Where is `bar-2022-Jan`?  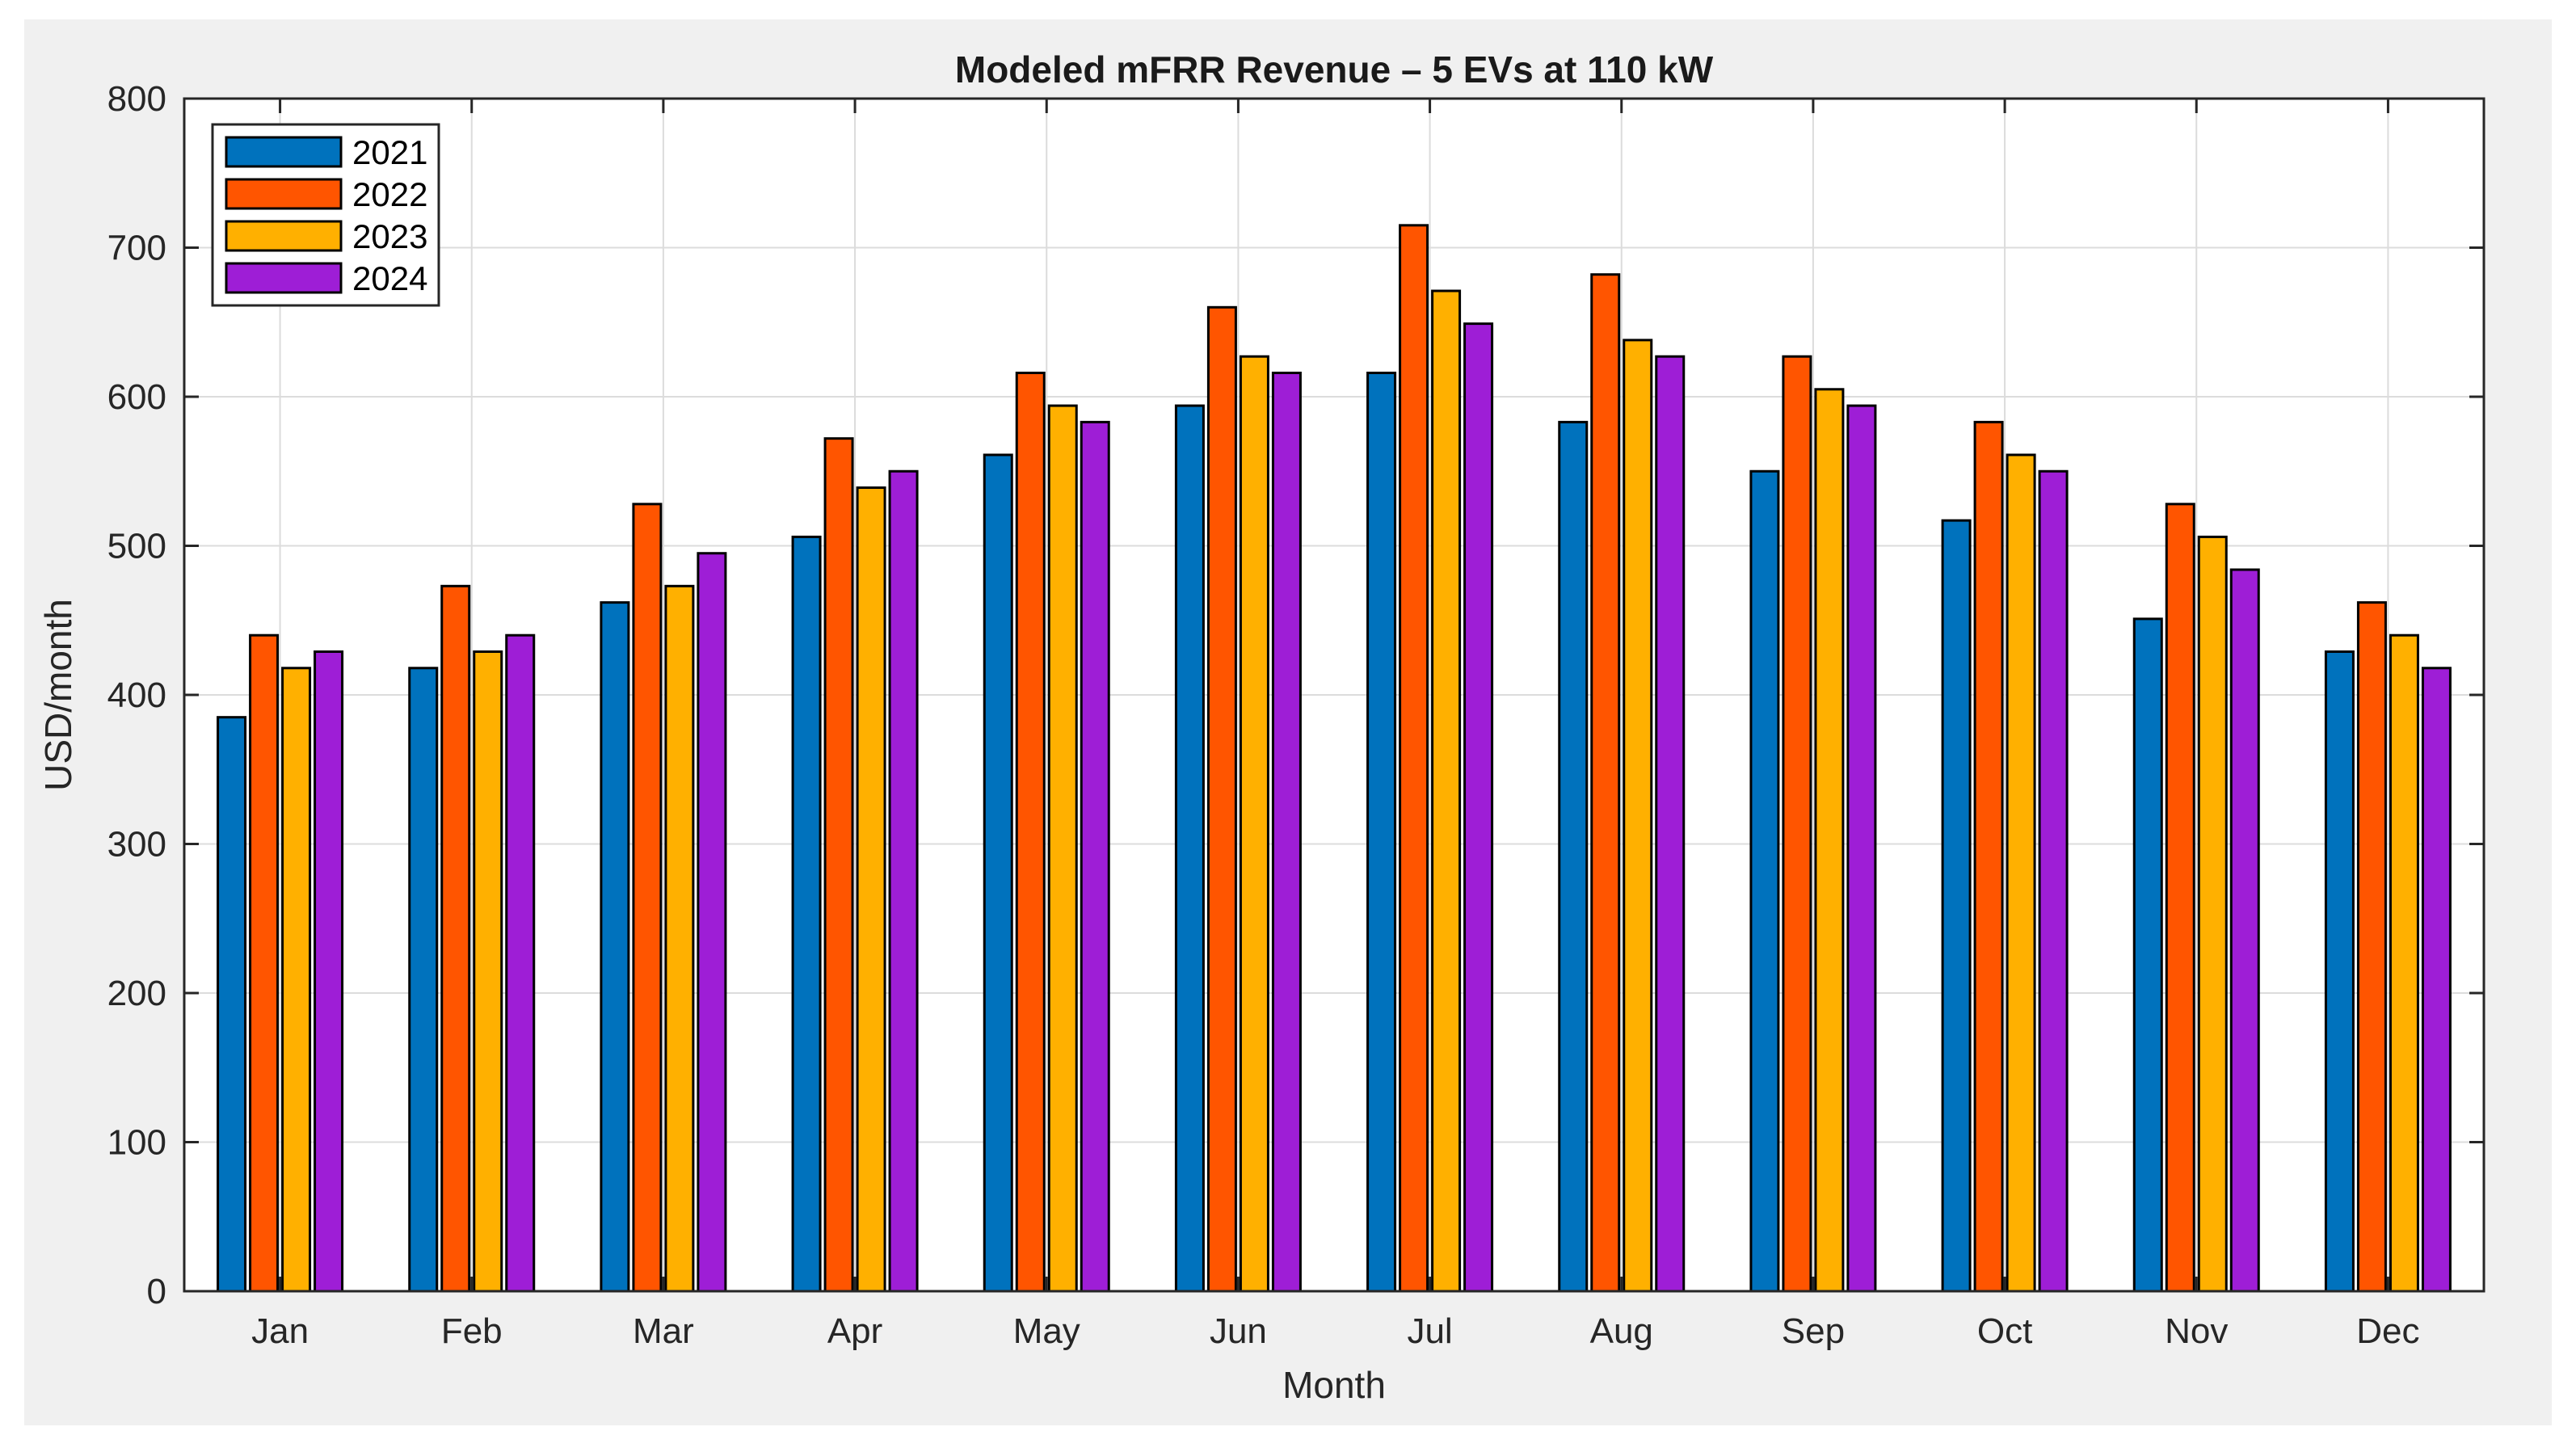 bar-2022-Jan is located at coordinates (264, 963).